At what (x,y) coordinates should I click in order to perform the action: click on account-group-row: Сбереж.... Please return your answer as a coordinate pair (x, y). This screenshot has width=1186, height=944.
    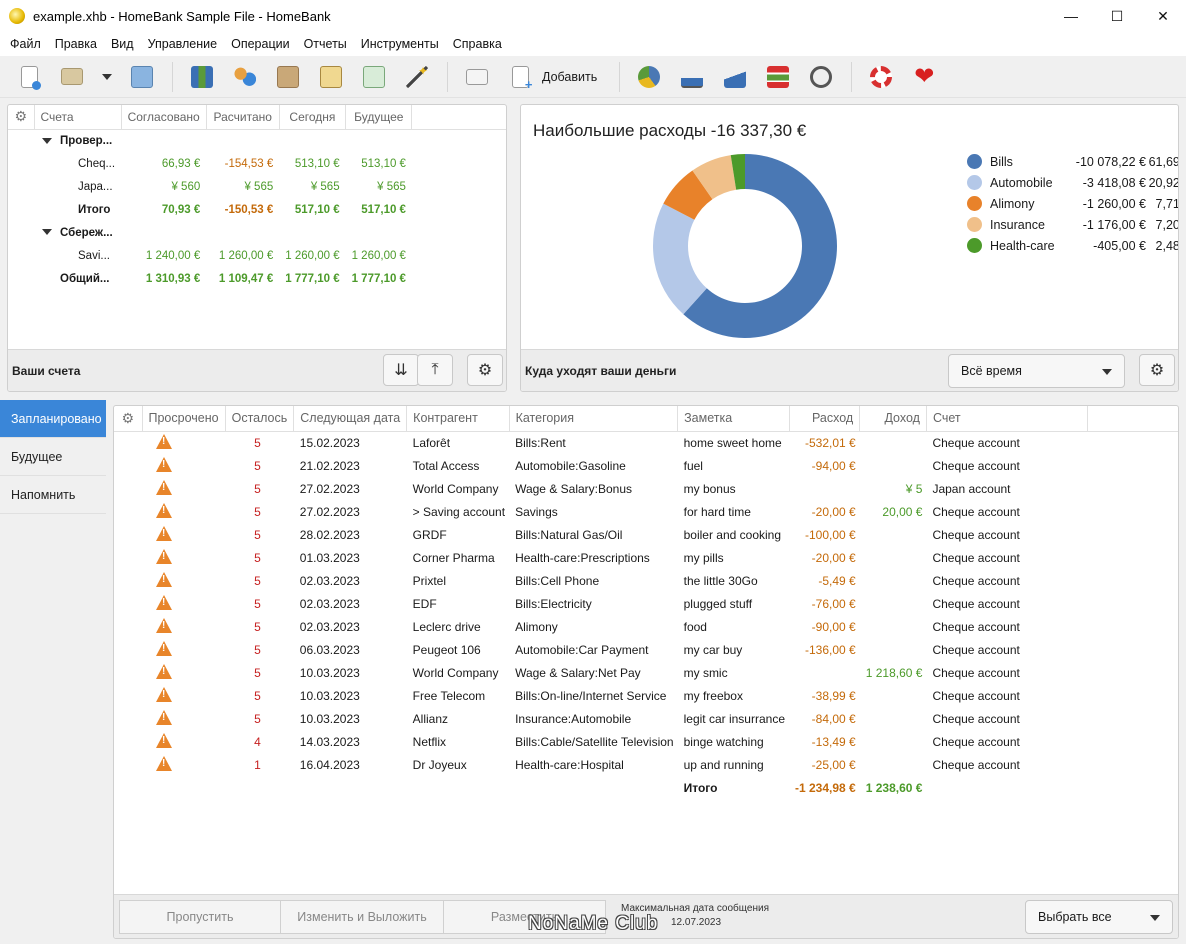
    Looking at the image, I should click on (257, 232).